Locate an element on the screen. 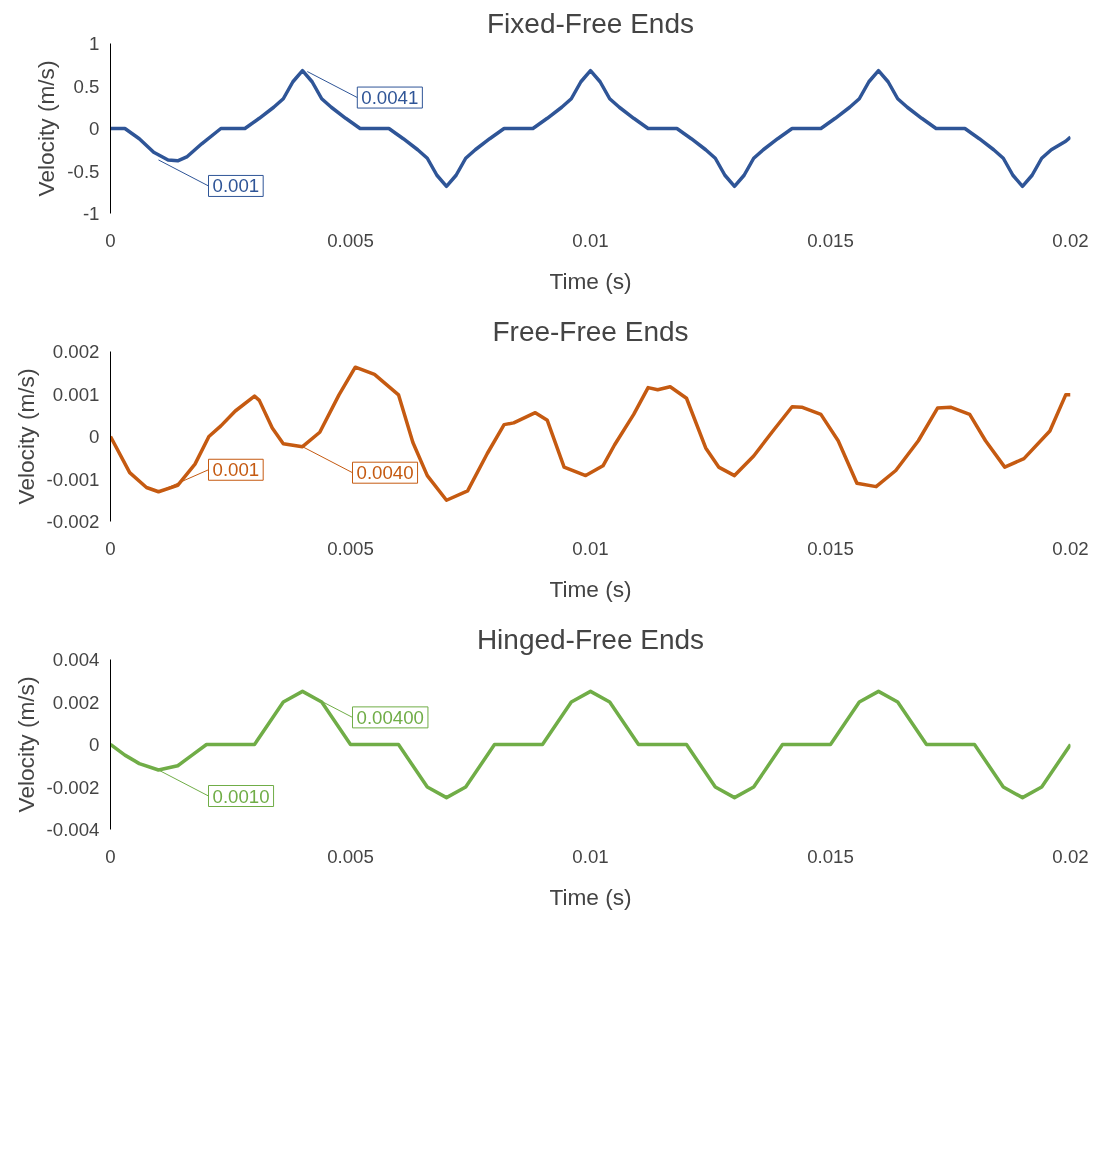 This screenshot has width=1111, height=1164. annotation: 0.00400 is located at coordinates (390, 717).